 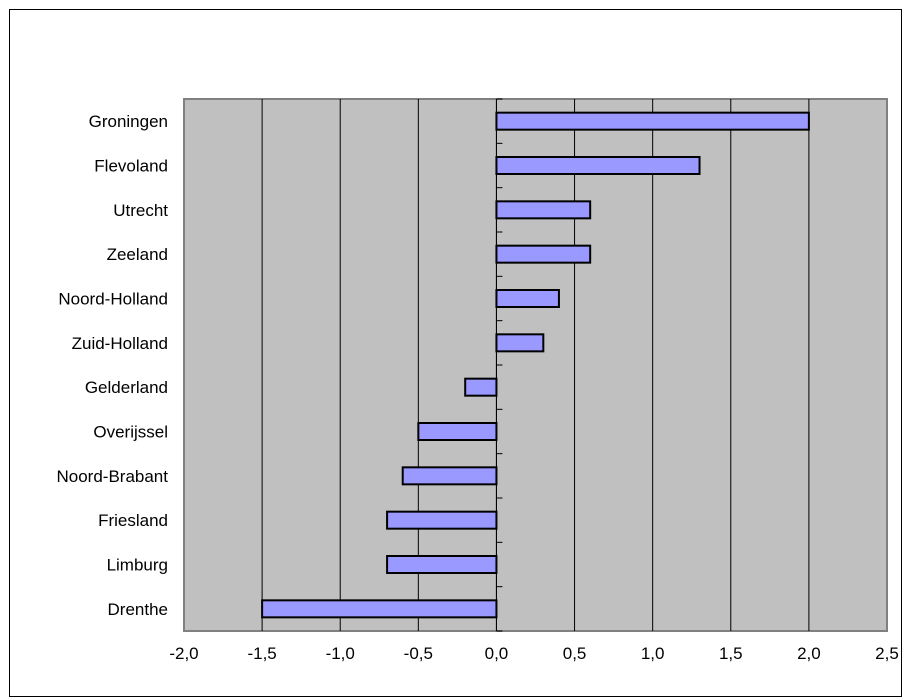 I want to click on x-tick-label: 0,0, so click(x=497, y=653).